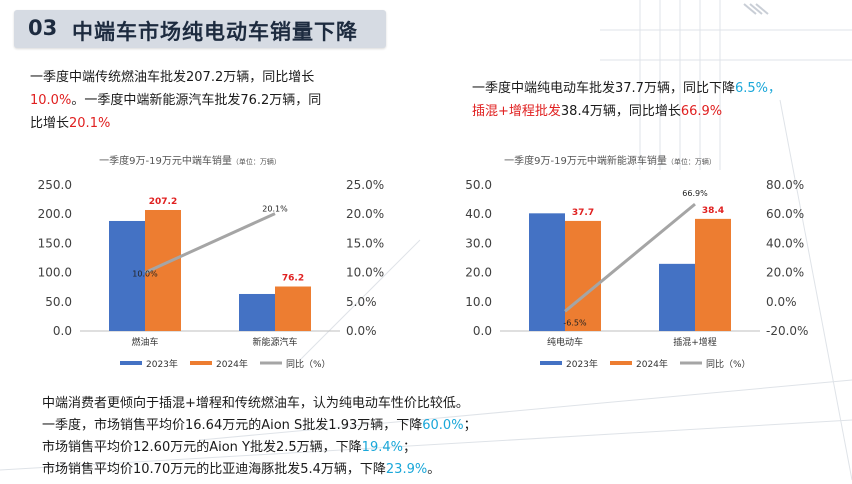 The height and width of the screenshot is (484, 852). I want to click on y-tick-label: 200.0, so click(55, 214).